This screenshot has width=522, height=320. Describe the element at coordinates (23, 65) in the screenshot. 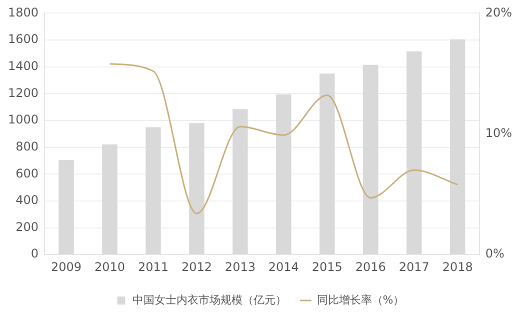

I see `y-tick-label: 1400` at that location.